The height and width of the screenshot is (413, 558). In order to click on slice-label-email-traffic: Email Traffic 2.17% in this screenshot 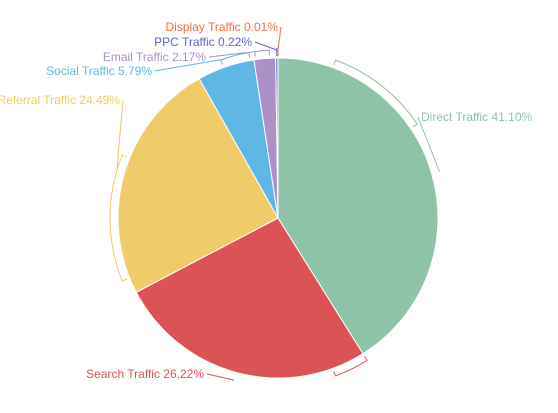, I will do `click(154, 57)`.